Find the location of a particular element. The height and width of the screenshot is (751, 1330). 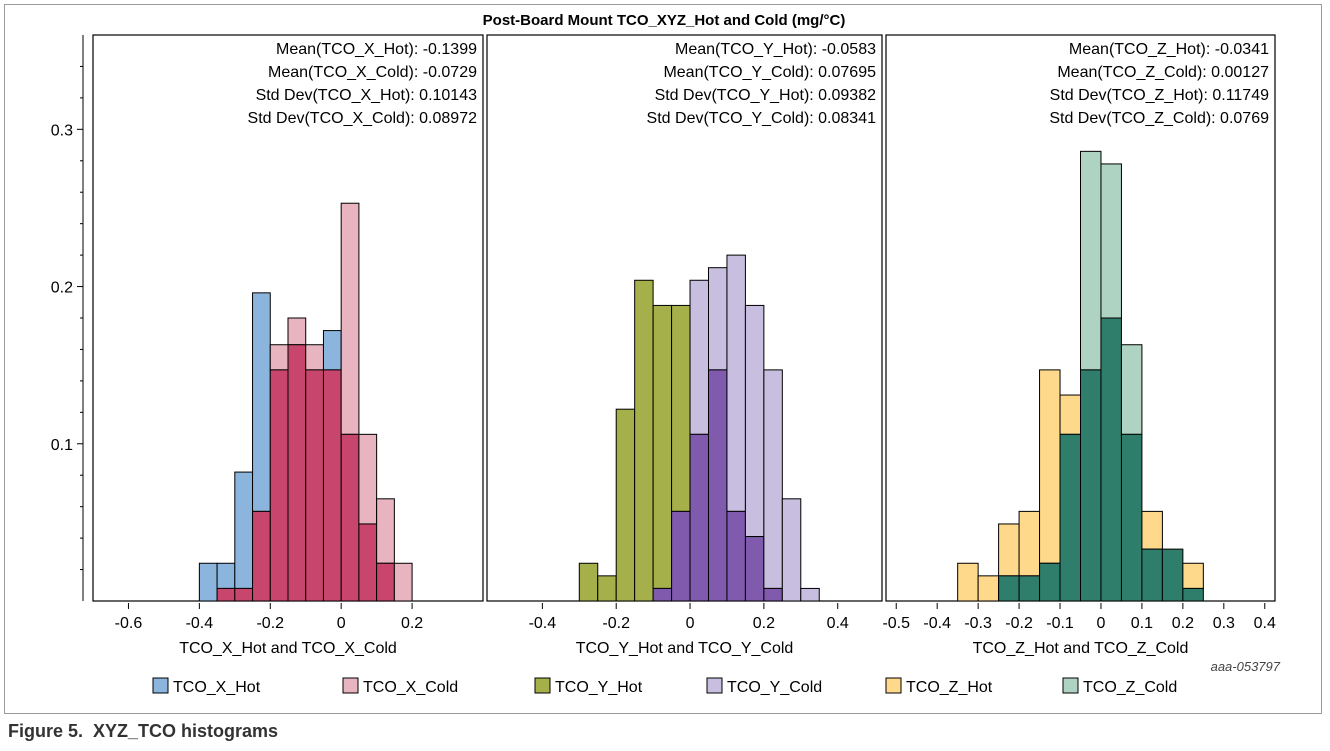

x-tick-label: 0.3 is located at coordinates (1224, 623).